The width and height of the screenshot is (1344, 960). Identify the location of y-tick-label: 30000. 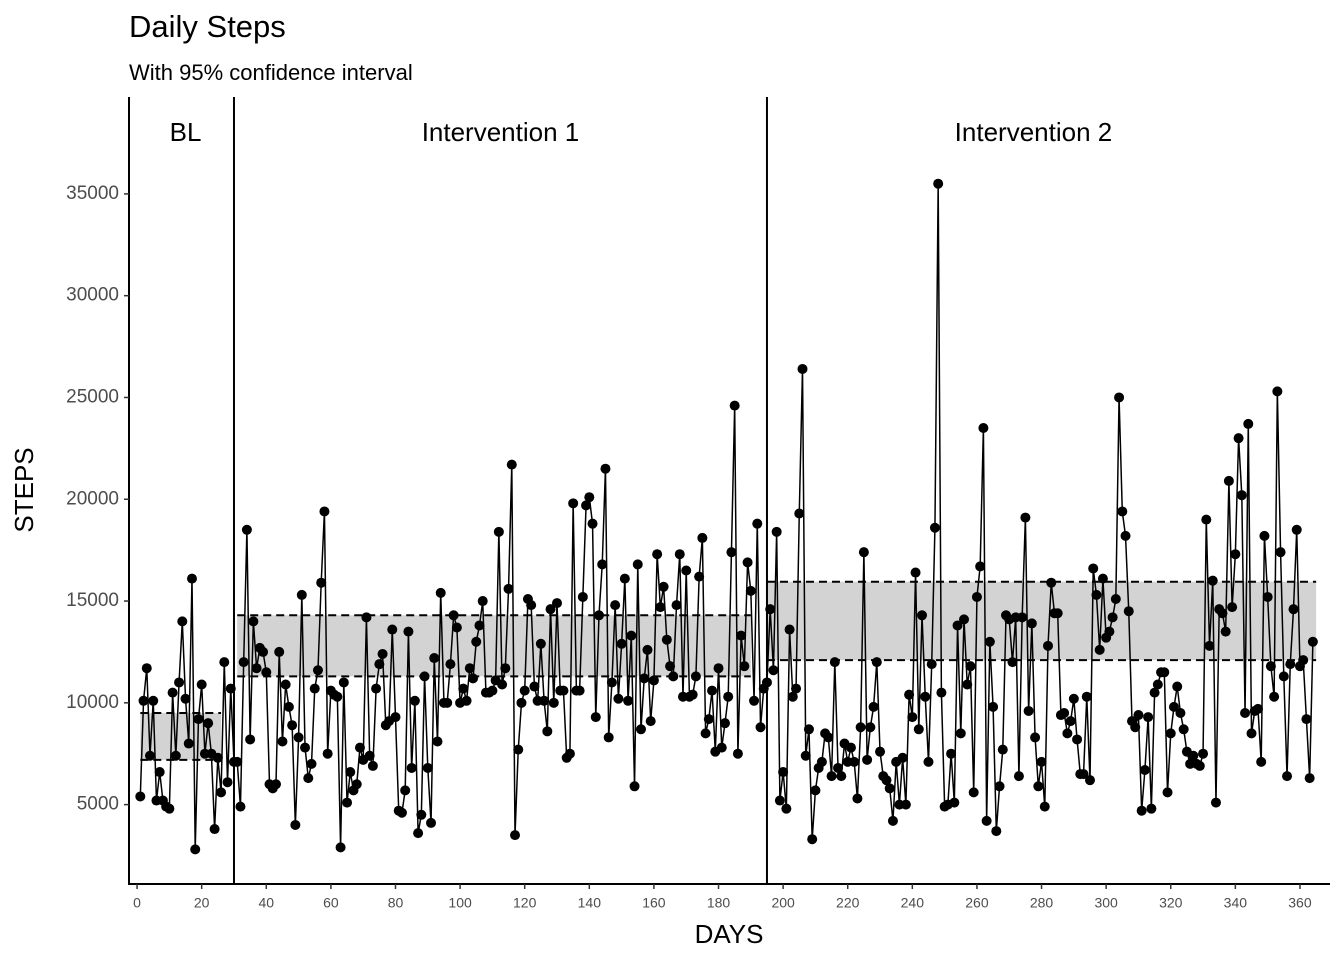
(92, 295).